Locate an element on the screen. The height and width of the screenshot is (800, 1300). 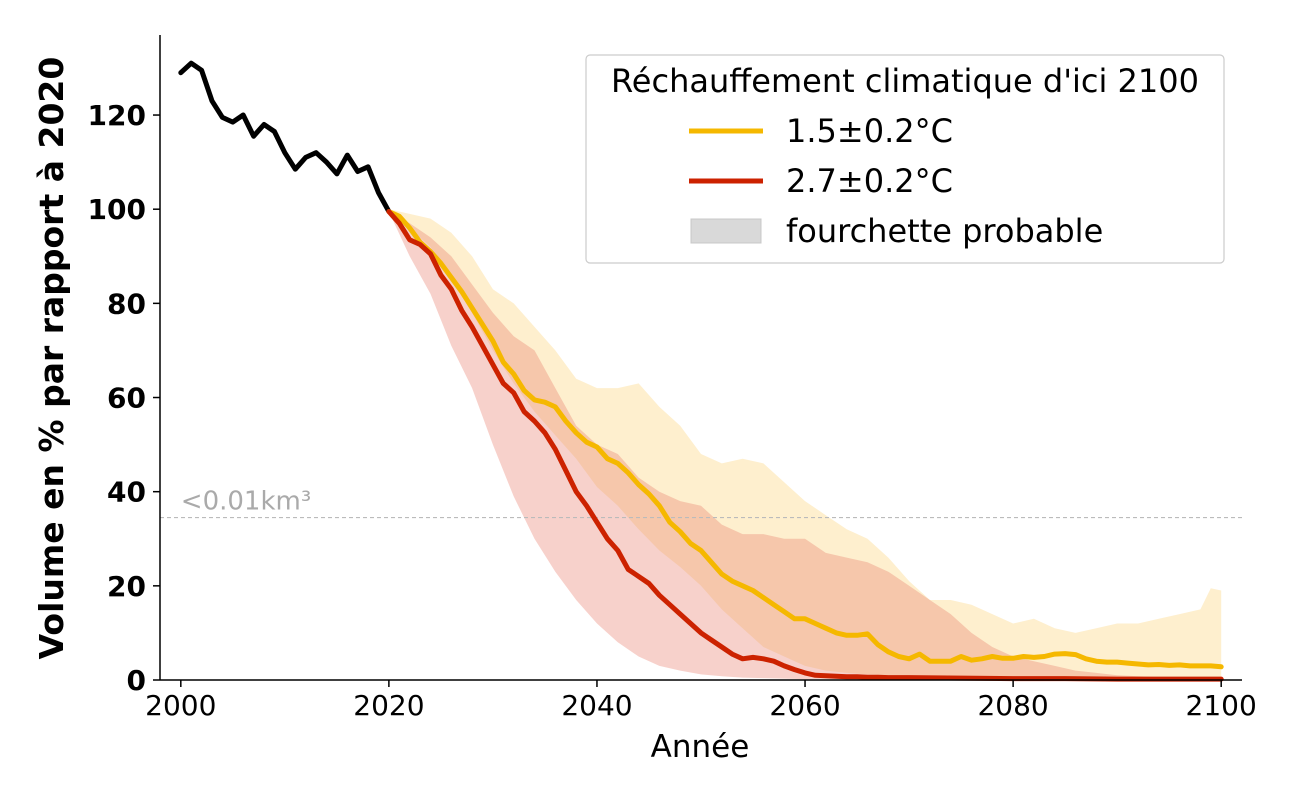
y-tick-label: 20 is located at coordinates (126, 586).